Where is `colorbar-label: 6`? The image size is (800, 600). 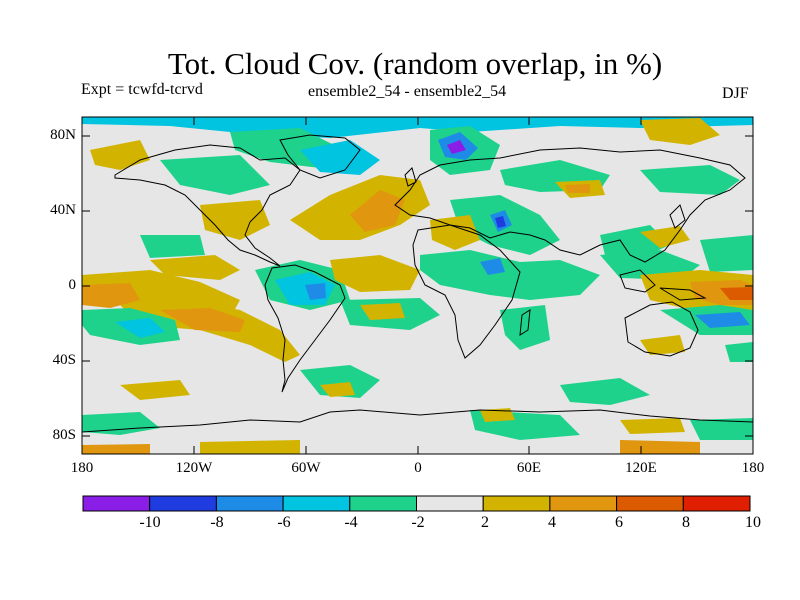
colorbar-label: 6 is located at coordinates (619, 522).